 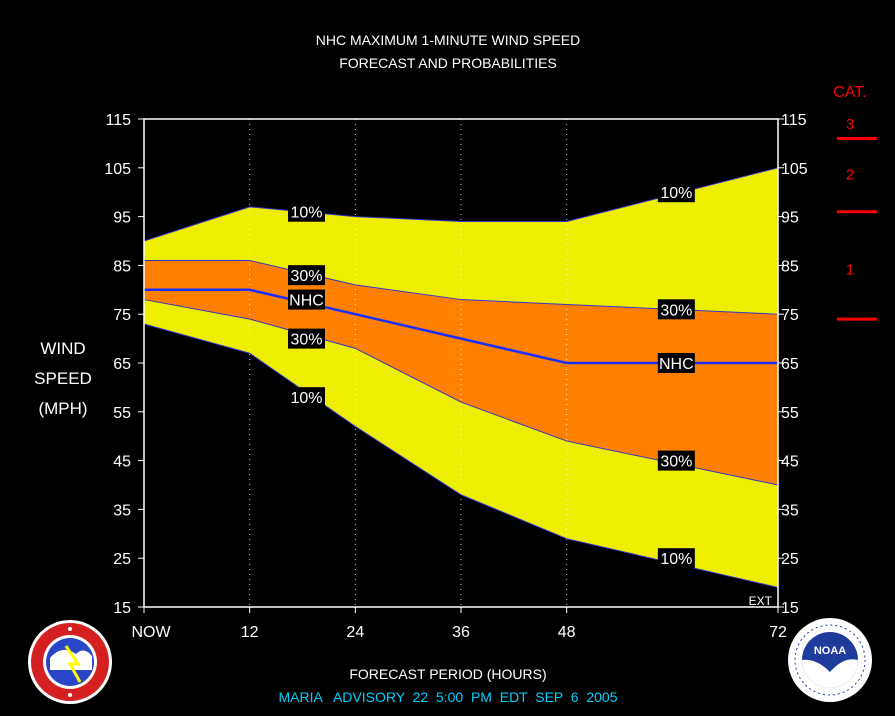 I want to click on x-tick-label-24: 24, so click(x=355, y=632).